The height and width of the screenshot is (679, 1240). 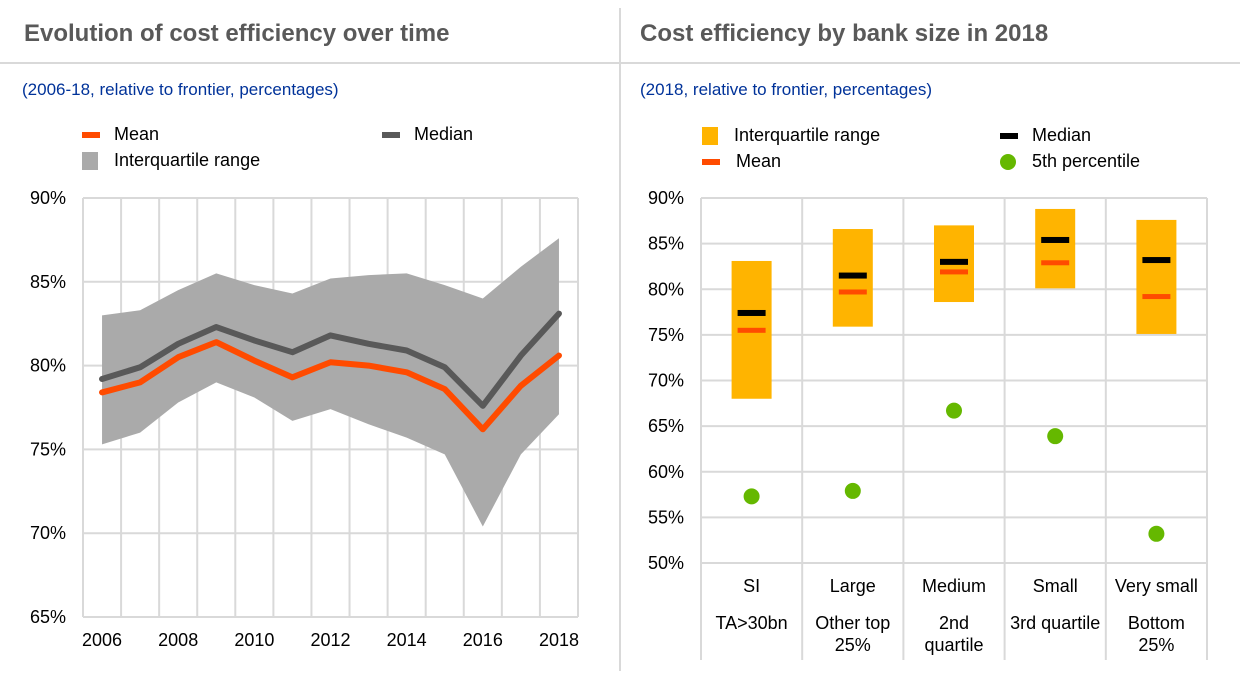 What do you see at coordinates (666, 517) in the screenshot?
I see `y-tick-label: 55%` at bounding box center [666, 517].